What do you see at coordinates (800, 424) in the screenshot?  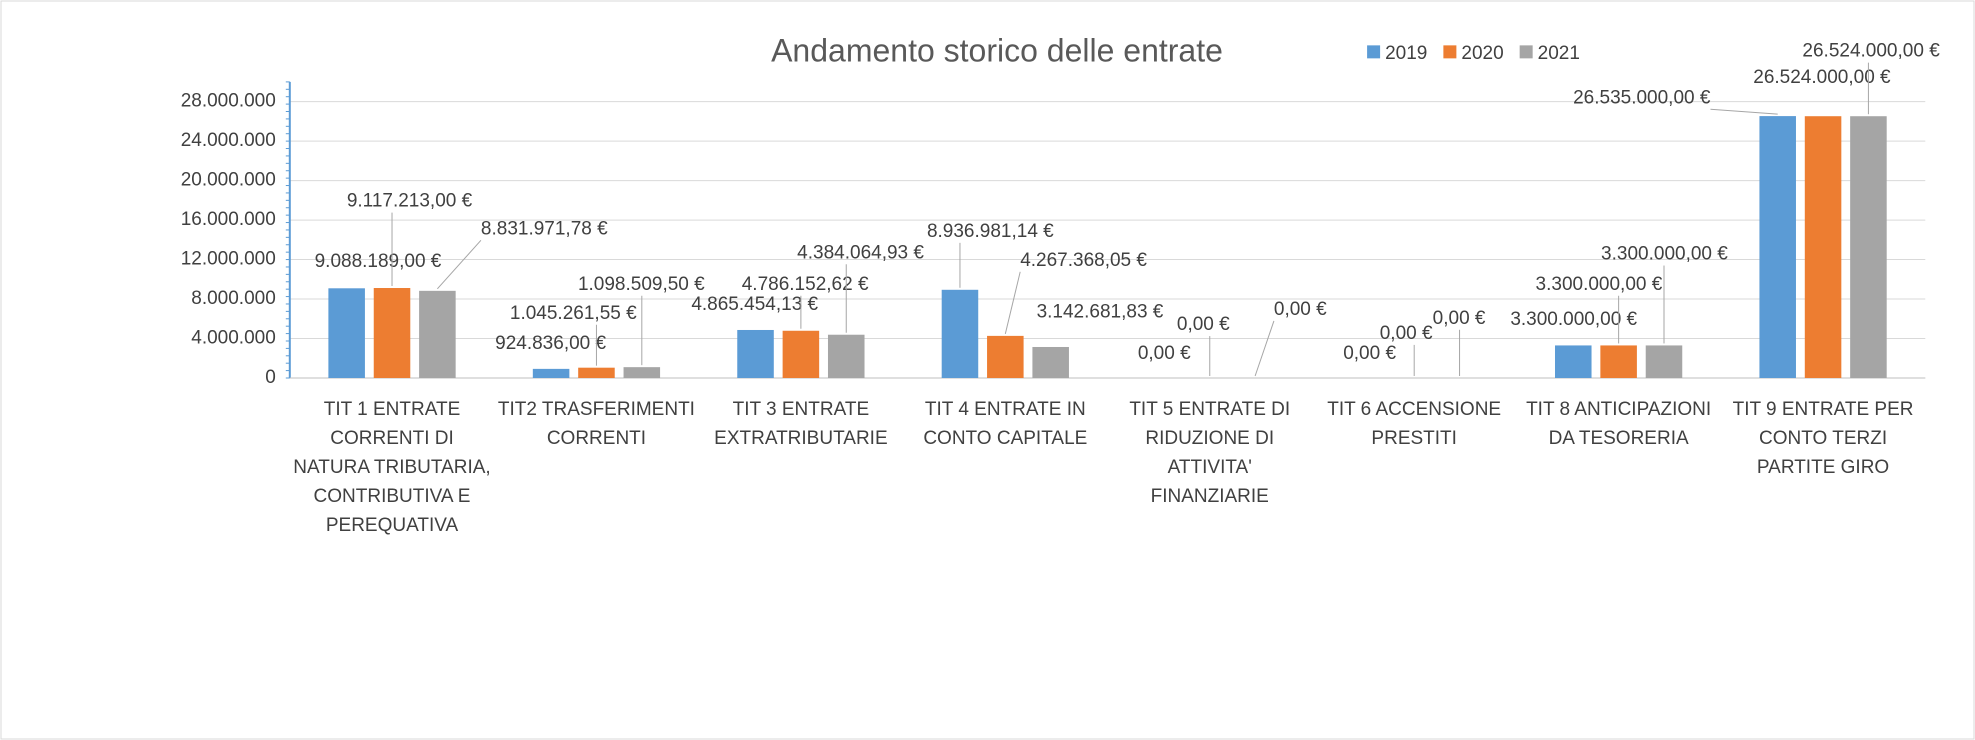 I see `x-tick-label: TIT 3 ENTRATE EXTRATRIBUTARIE` at bounding box center [800, 424].